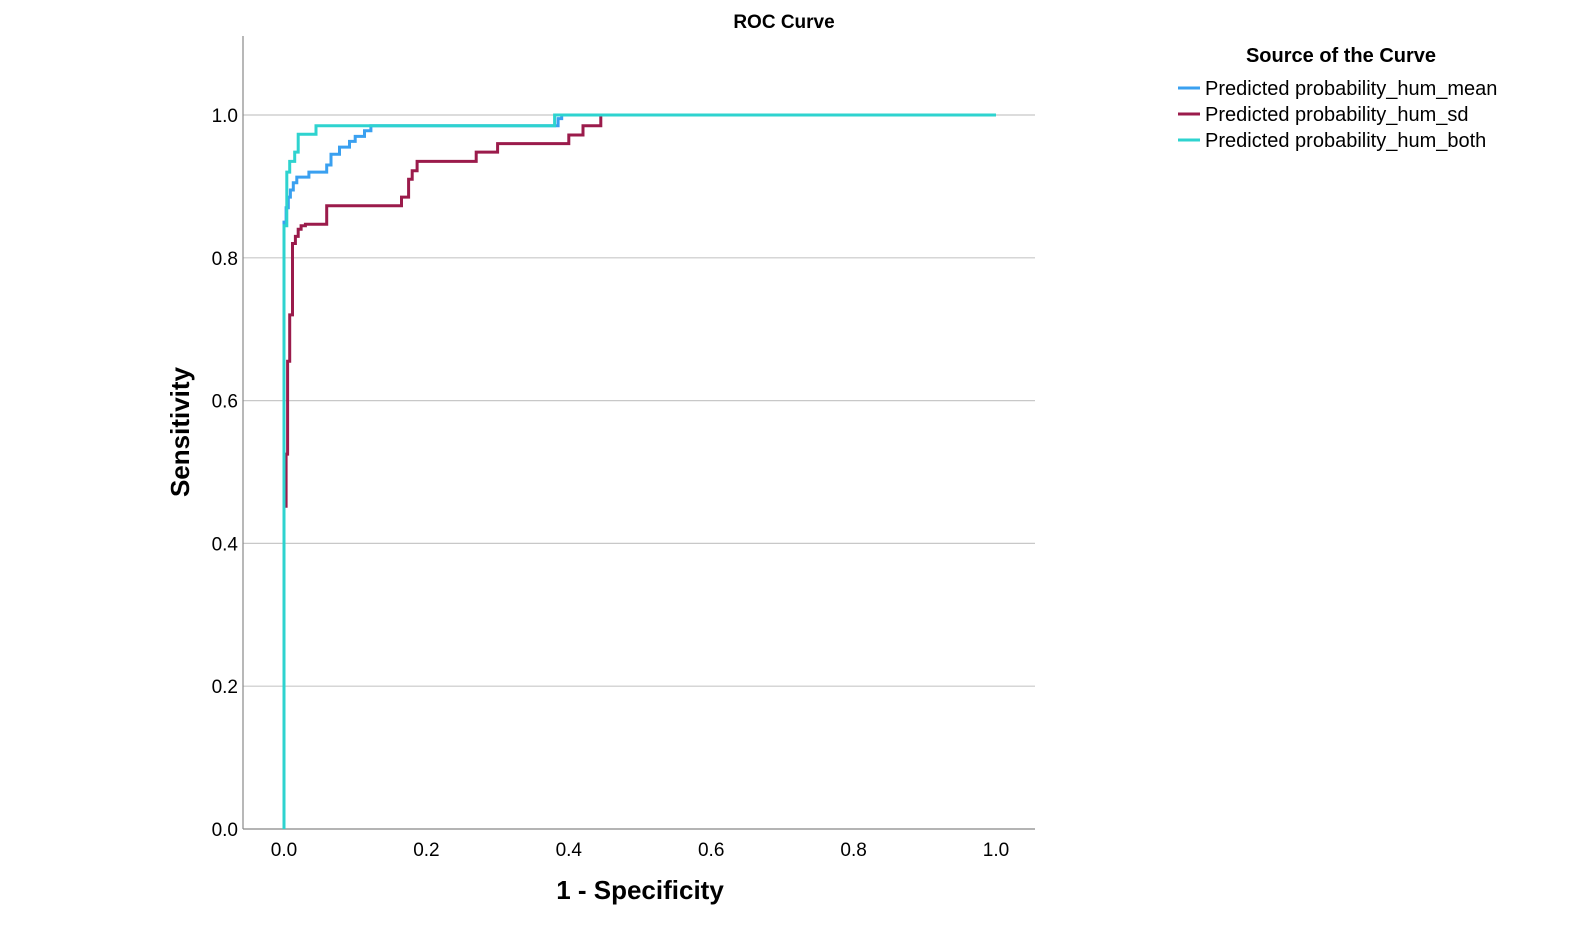 This screenshot has height=932, width=1585. I want to click on chart-title: ROC Curve, so click(783, 22).